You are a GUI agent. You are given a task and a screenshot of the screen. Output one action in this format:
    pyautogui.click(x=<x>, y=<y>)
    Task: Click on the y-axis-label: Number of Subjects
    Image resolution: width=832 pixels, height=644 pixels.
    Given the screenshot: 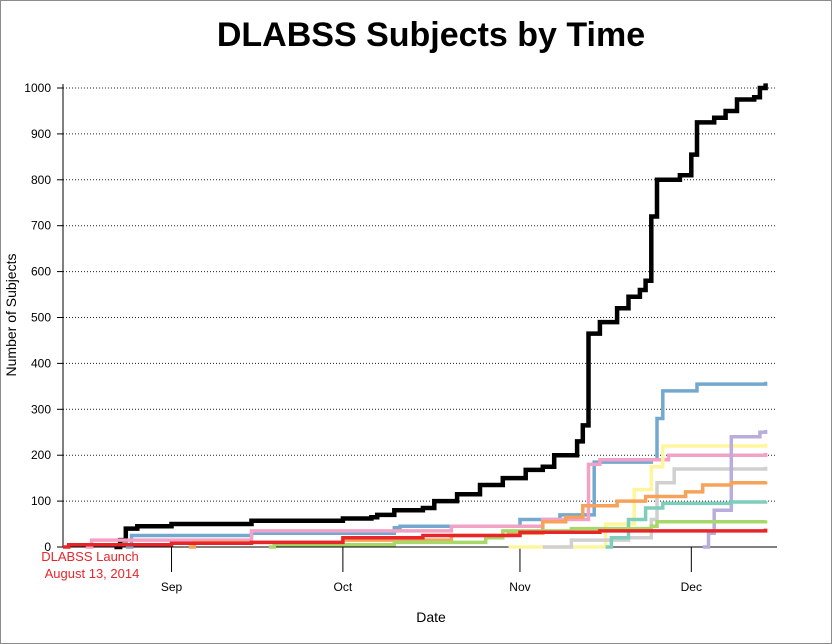 What is the action you would take?
    pyautogui.click(x=11, y=315)
    